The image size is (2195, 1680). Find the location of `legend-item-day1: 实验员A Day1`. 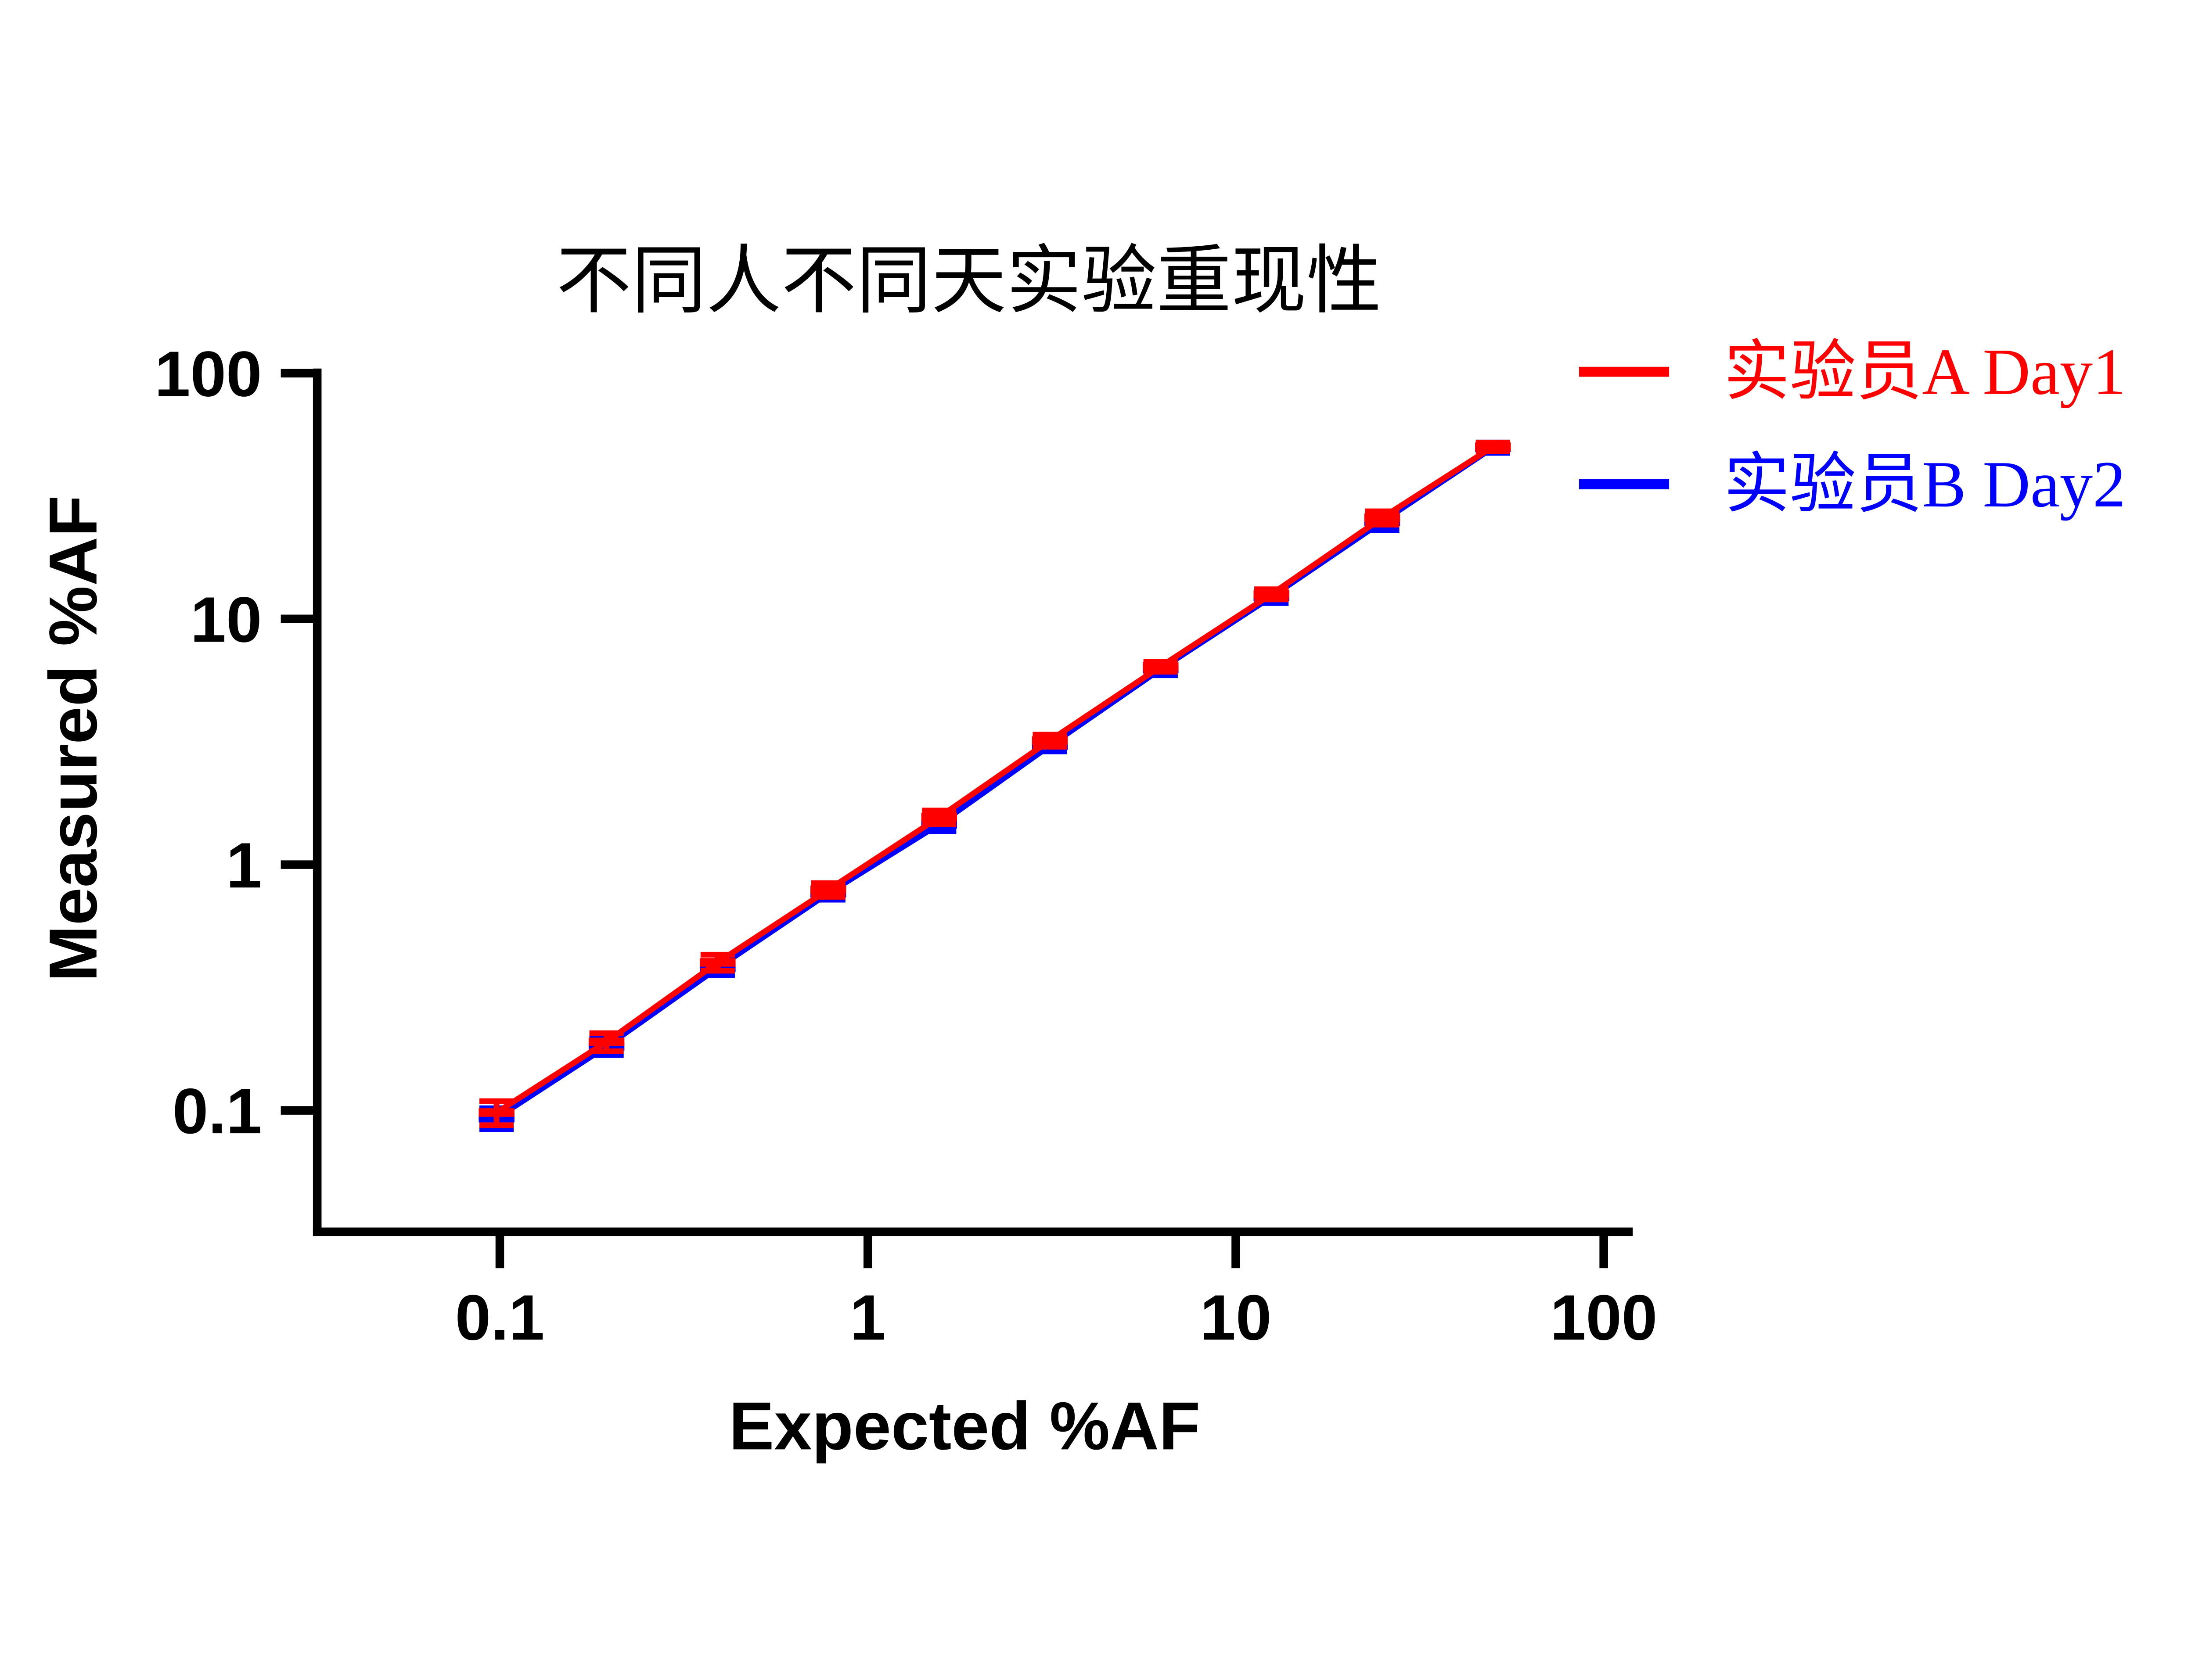

legend-item-day1: 实验员A Day1 is located at coordinates (1853, 372).